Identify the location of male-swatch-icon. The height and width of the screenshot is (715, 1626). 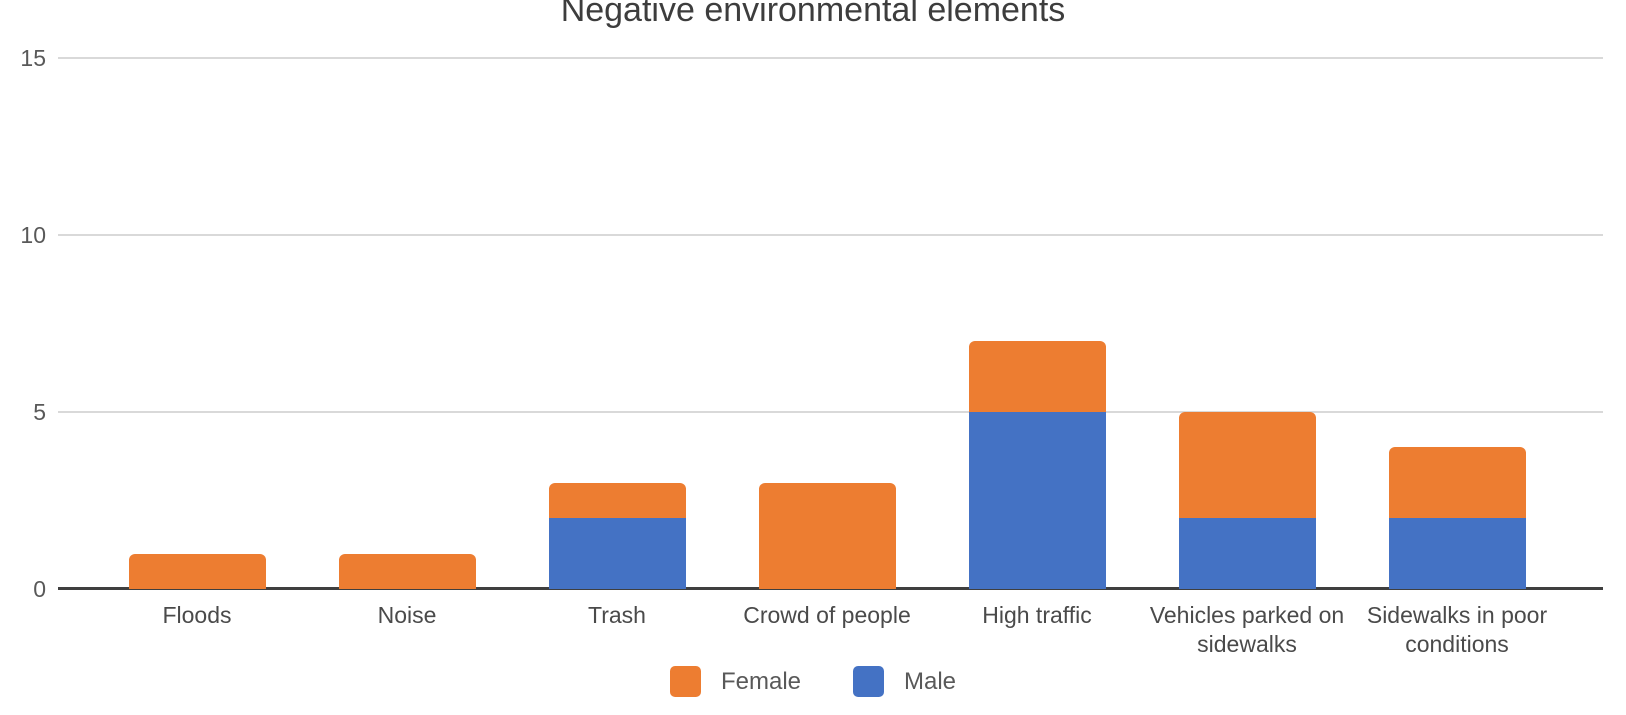
(868, 681).